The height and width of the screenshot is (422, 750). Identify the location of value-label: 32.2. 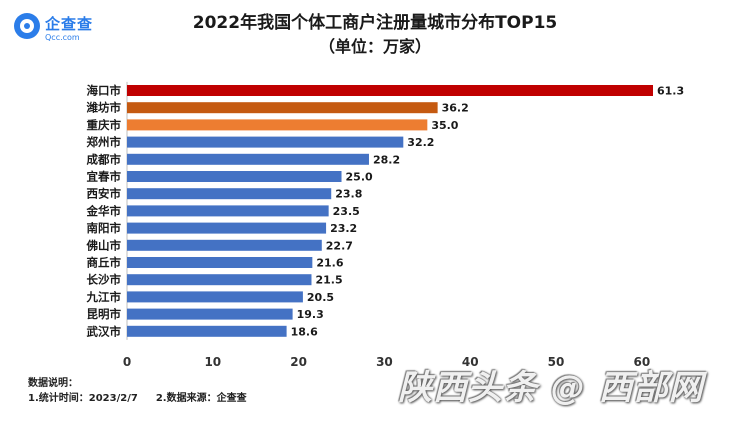
(420, 142).